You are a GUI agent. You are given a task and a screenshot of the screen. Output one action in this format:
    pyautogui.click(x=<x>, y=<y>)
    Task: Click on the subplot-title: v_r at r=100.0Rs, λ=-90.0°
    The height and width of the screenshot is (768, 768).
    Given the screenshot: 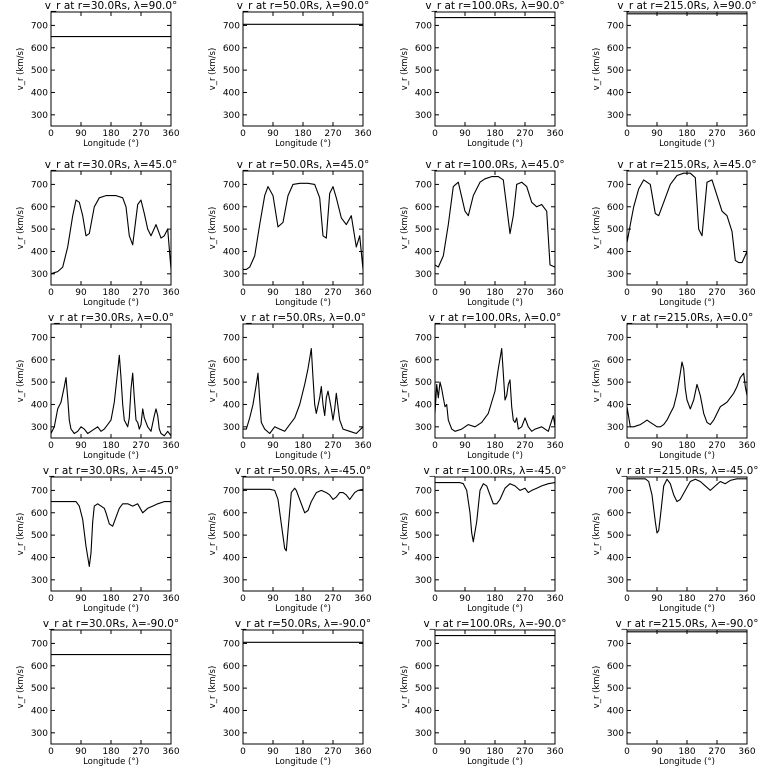 What is the action you would take?
    pyautogui.click(x=494, y=624)
    